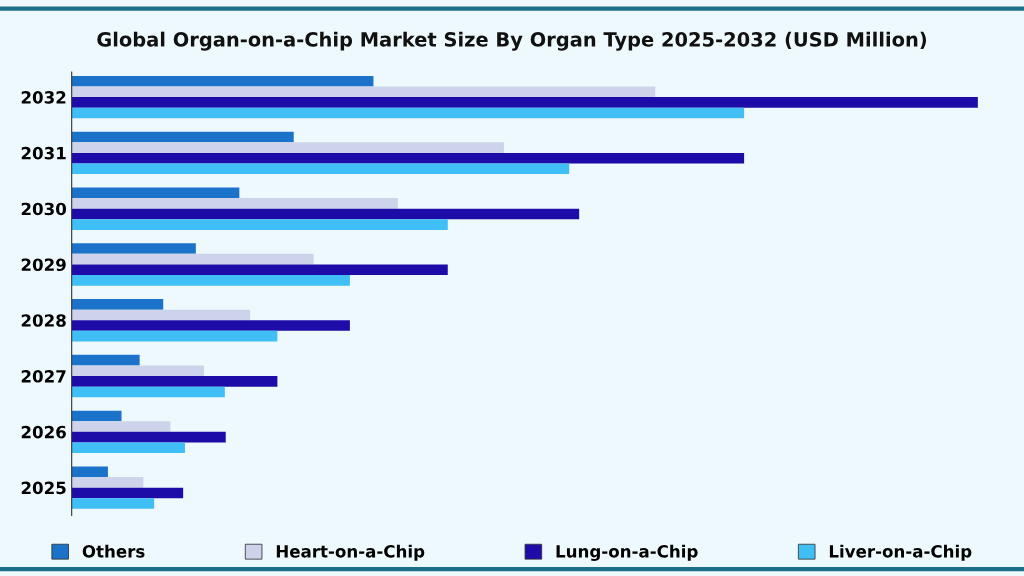 Image resolution: width=1024 pixels, height=576 pixels. I want to click on y-tick-label: 2031, so click(43, 153).